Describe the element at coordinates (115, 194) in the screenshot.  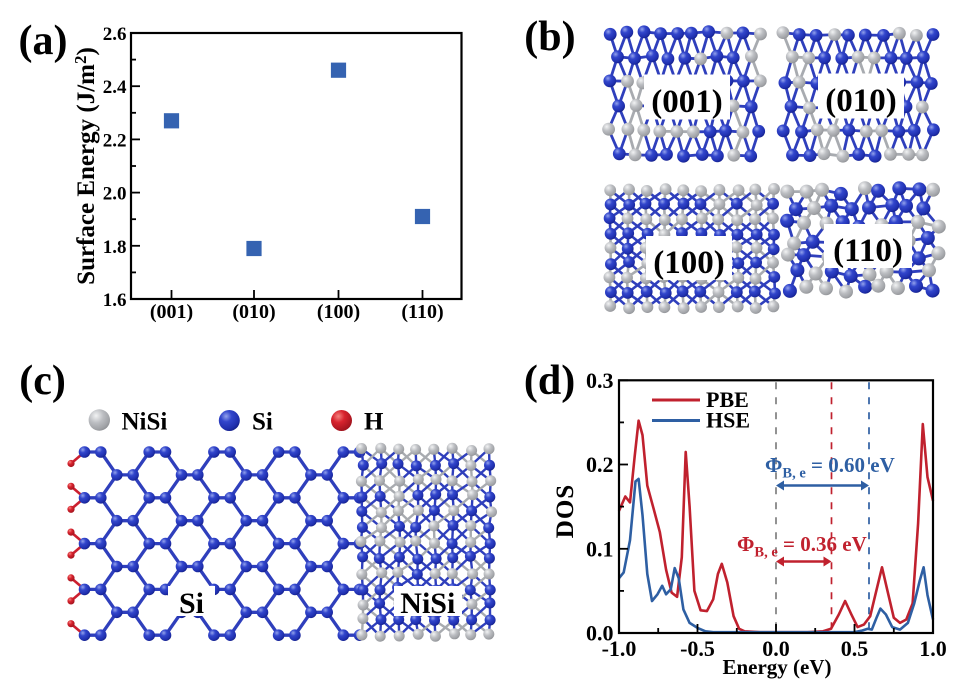
I see `svg-text: 2.0` at that location.